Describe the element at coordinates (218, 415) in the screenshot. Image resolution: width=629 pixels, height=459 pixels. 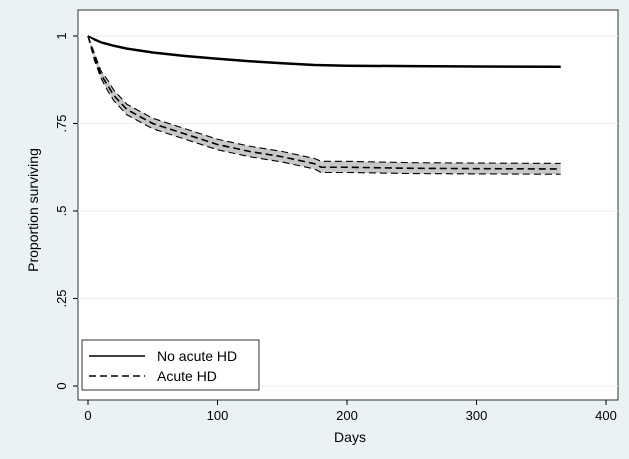
I see `x-tick-label-1: 100` at that location.